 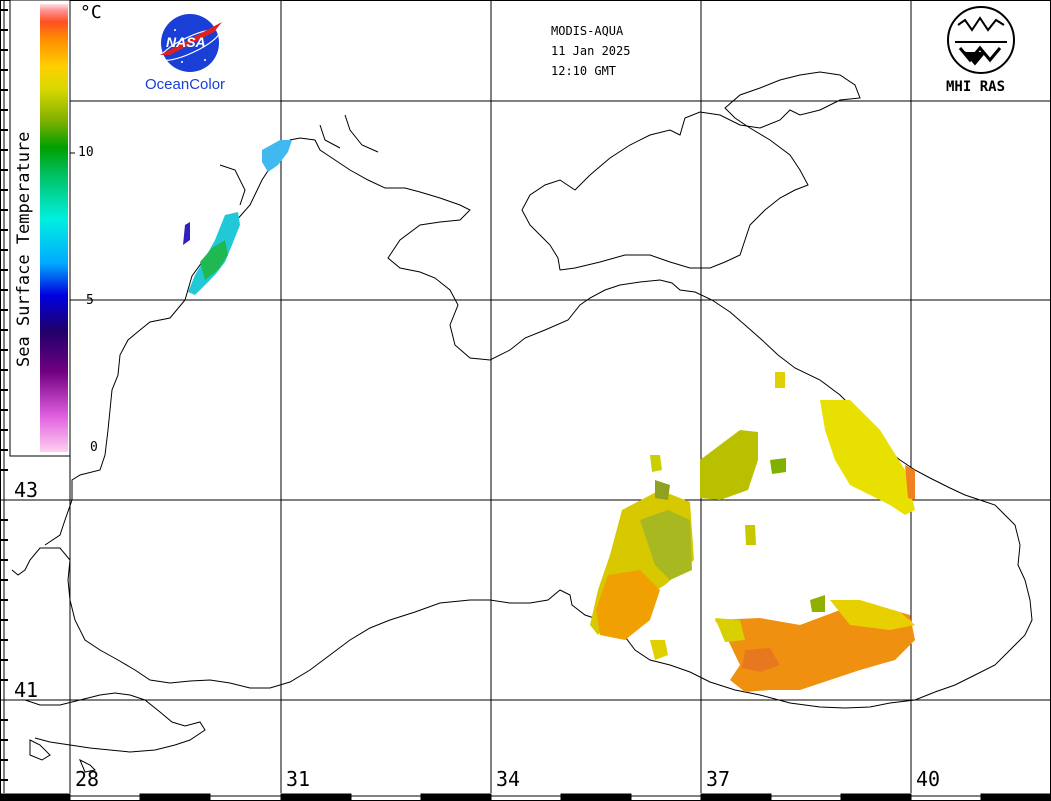 I want to click on latitude-scale, so click(x=4, y=396).